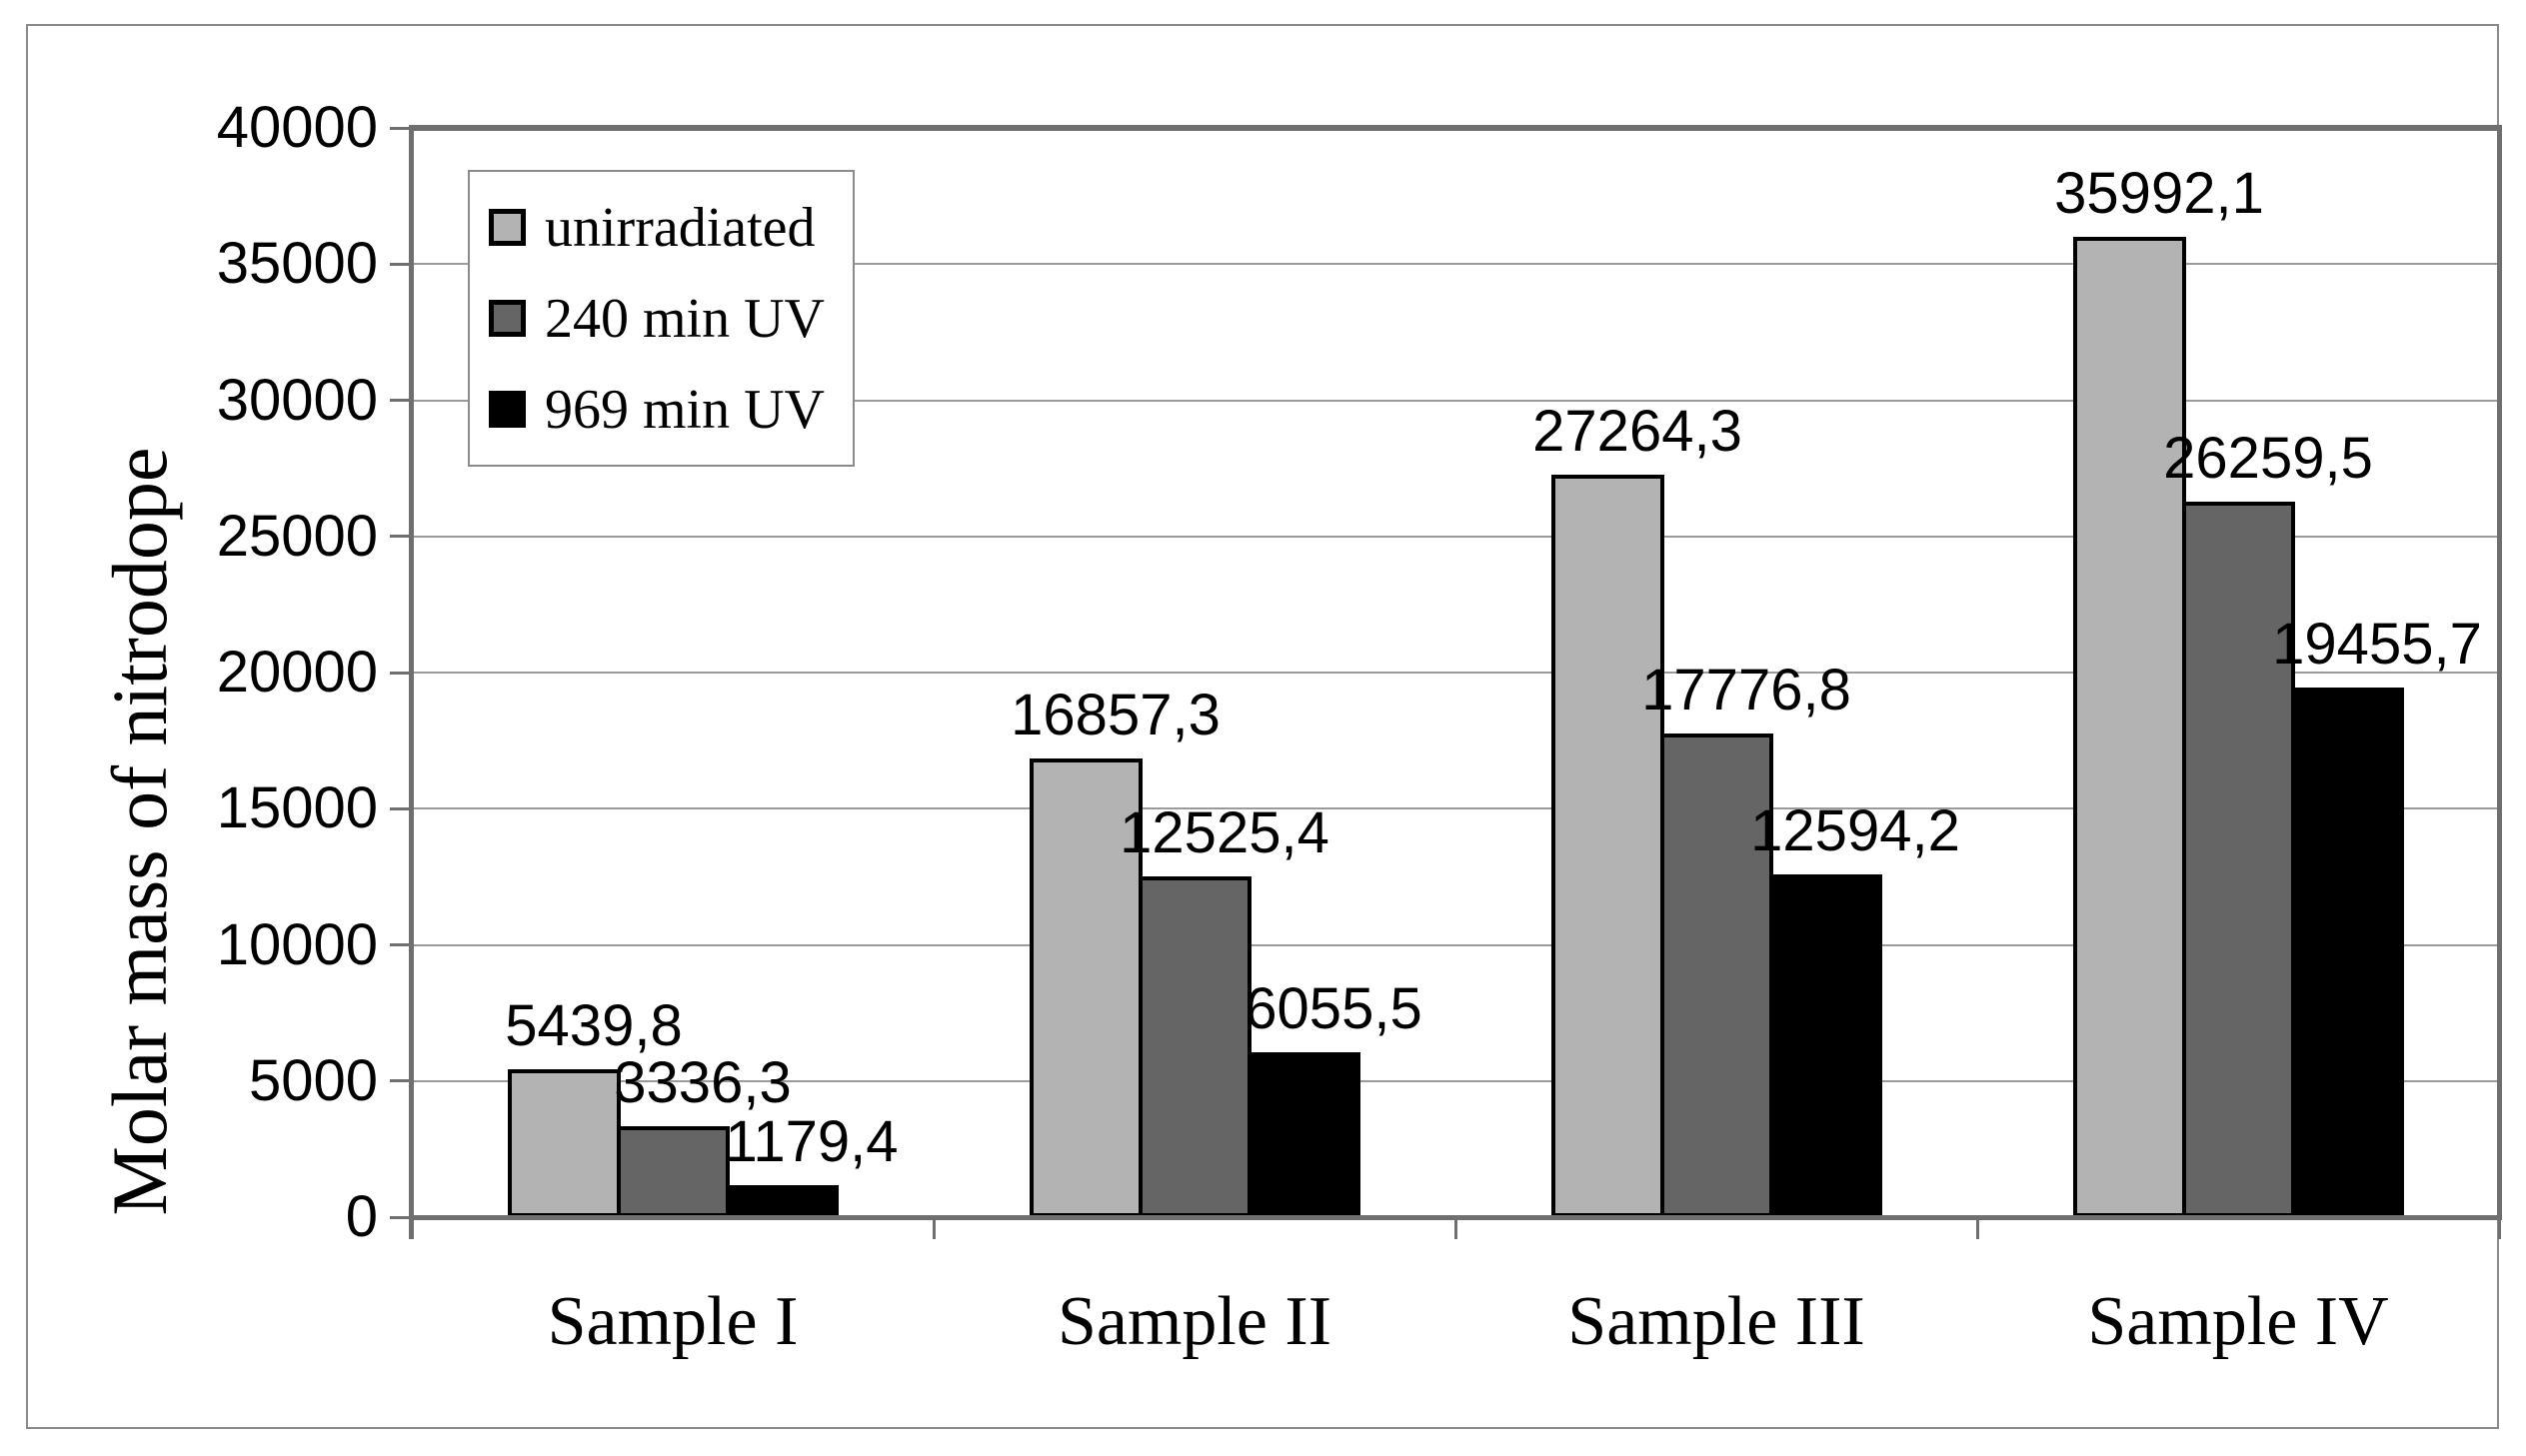  What do you see at coordinates (297, 128) in the screenshot?
I see `y-tick-label: 40000` at bounding box center [297, 128].